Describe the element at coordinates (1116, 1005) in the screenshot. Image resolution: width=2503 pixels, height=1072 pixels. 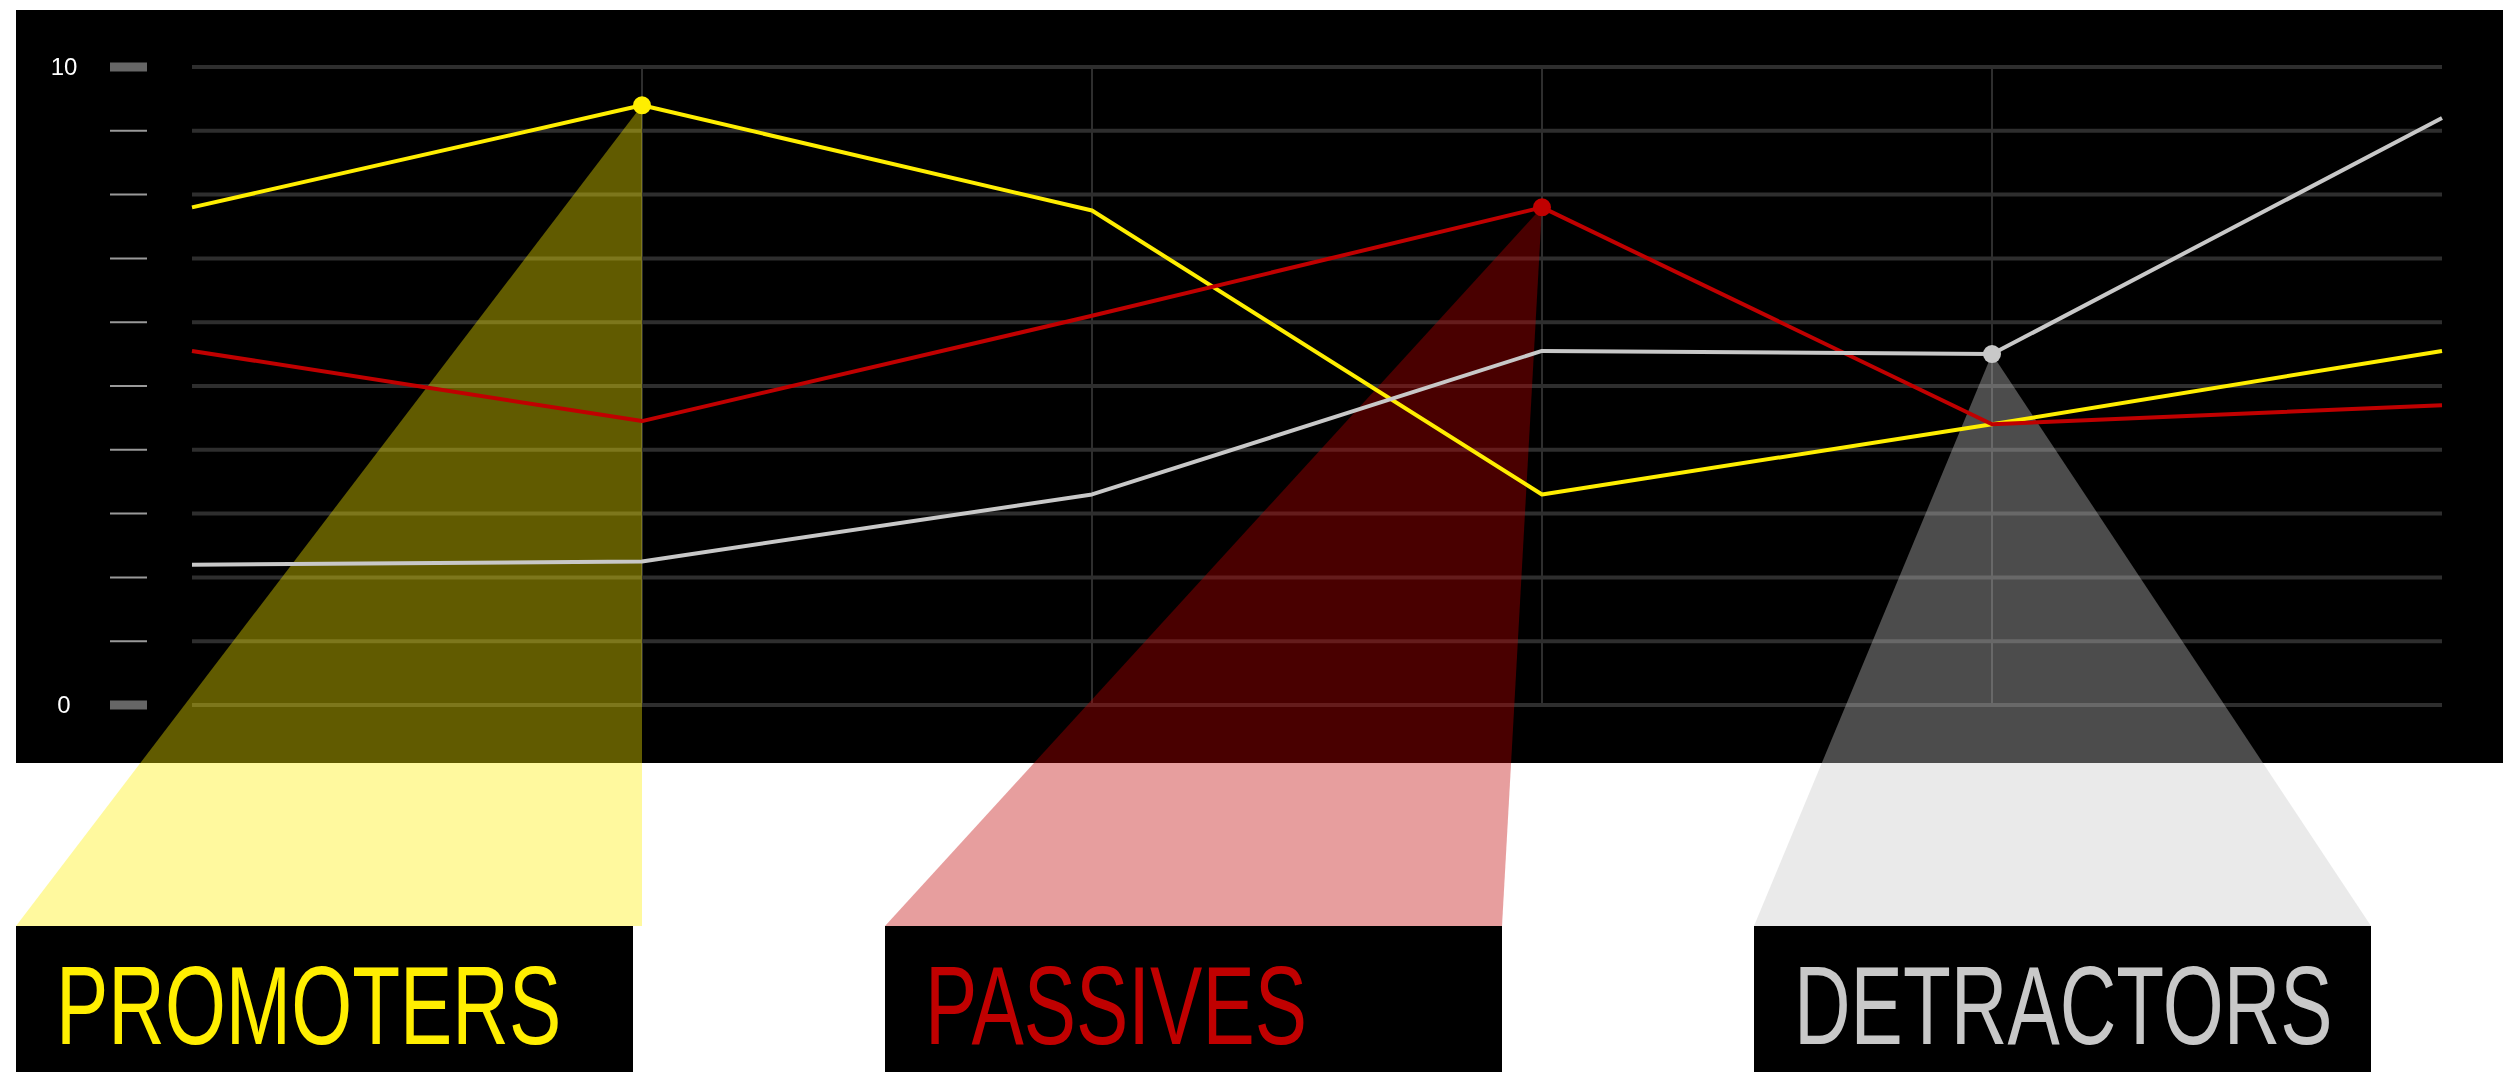
I see `text: PASSIVES` at that location.